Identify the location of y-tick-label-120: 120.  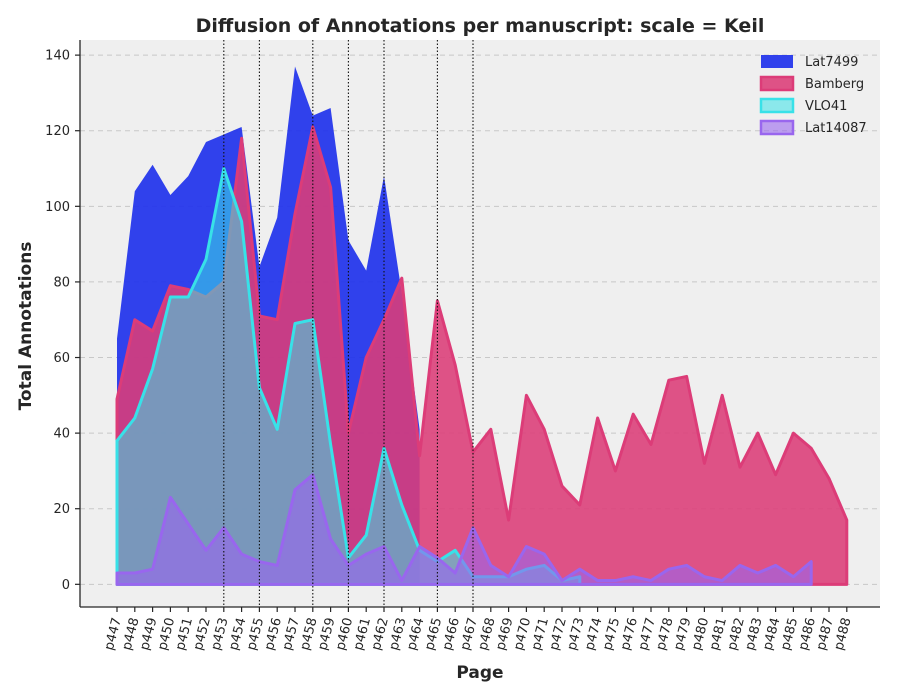
(57, 131).